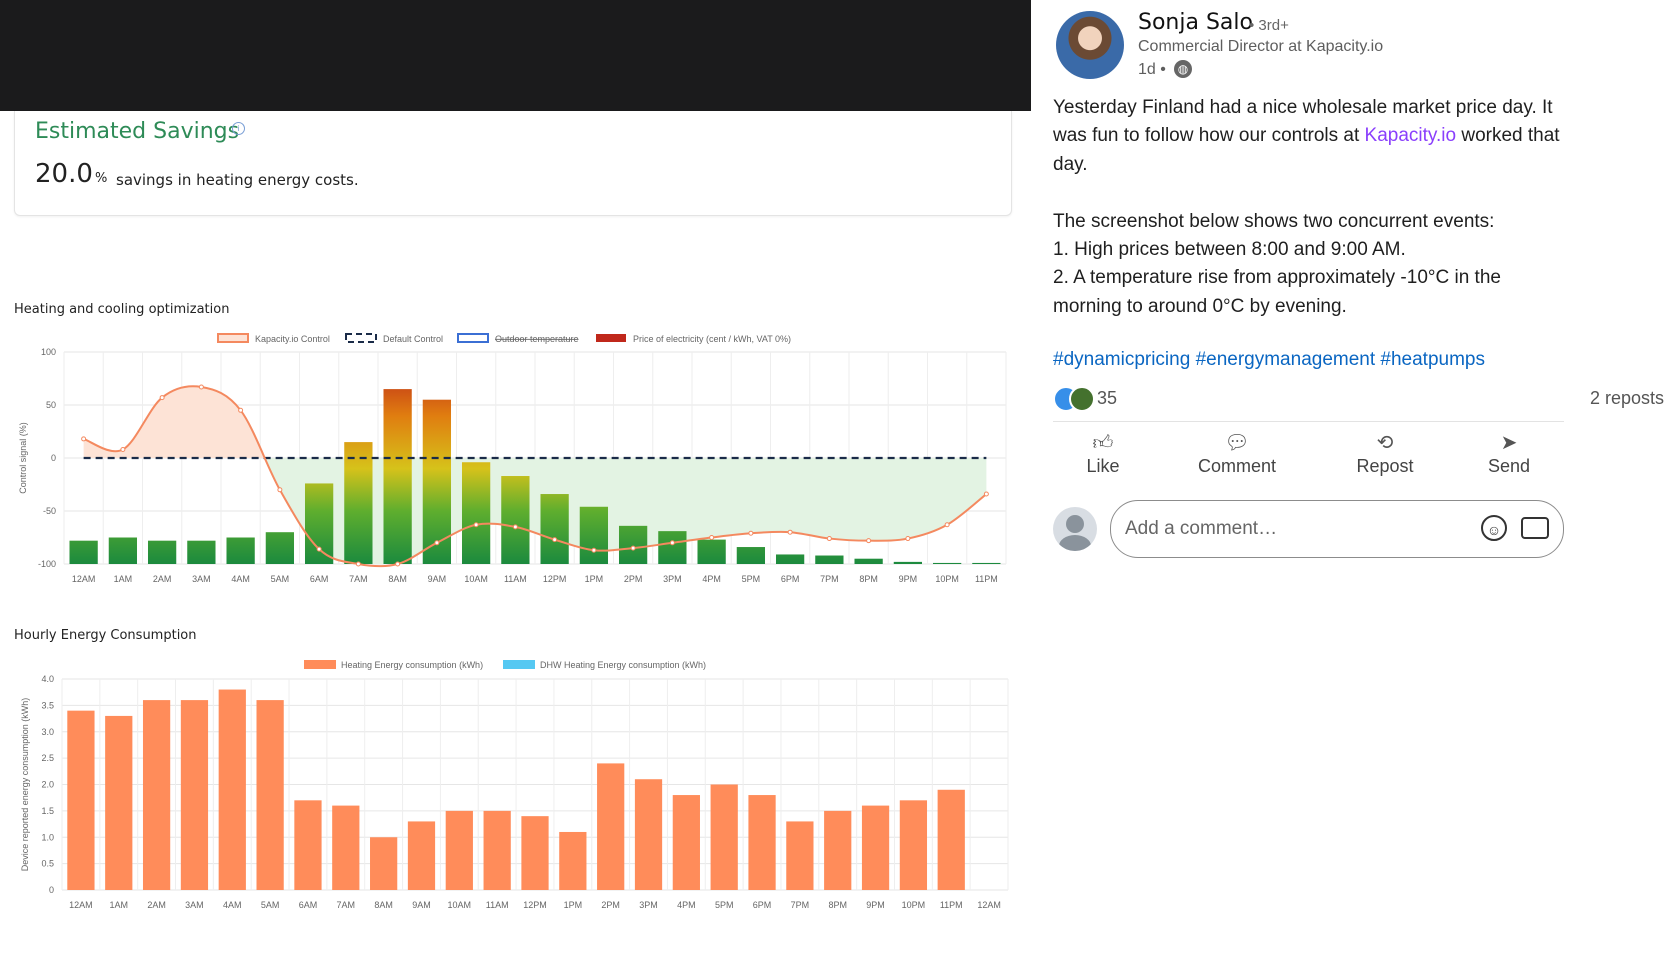  I want to click on savings-value: 20.0, so click(64, 174).